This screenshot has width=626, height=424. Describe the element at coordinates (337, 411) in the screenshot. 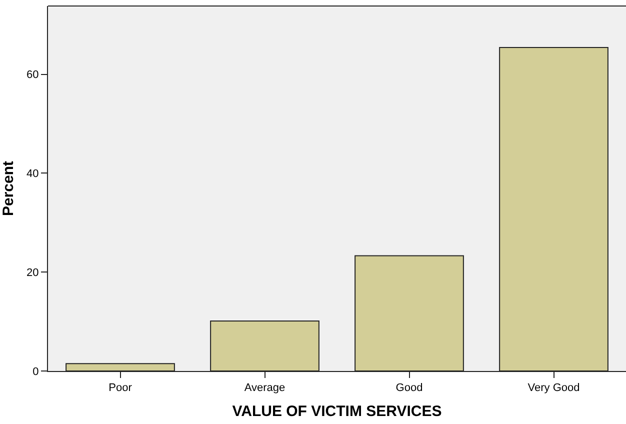

I see `x-axis-title: VALUE OF VICTIM SERVICES` at that location.